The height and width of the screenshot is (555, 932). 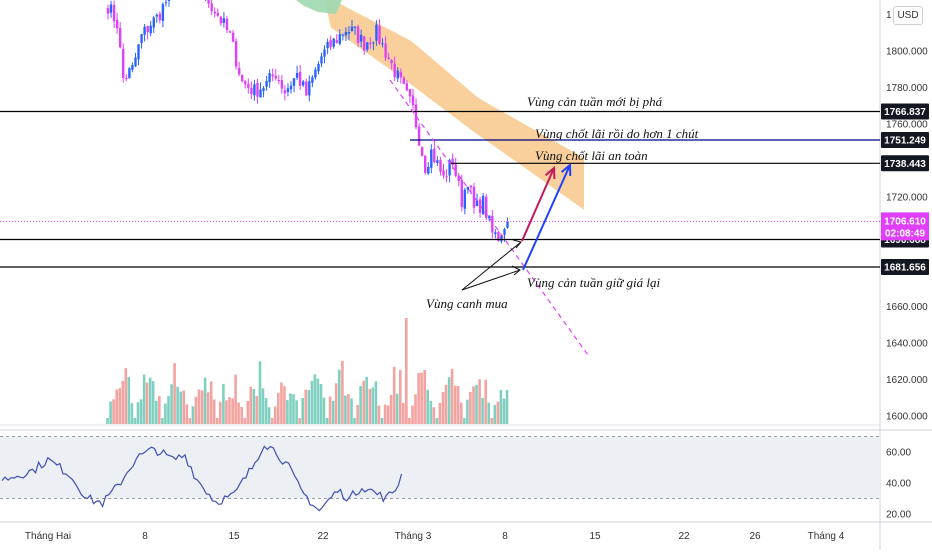 What do you see at coordinates (907, 125) in the screenshot?
I see `price-tick-label: 1760.000` at bounding box center [907, 125].